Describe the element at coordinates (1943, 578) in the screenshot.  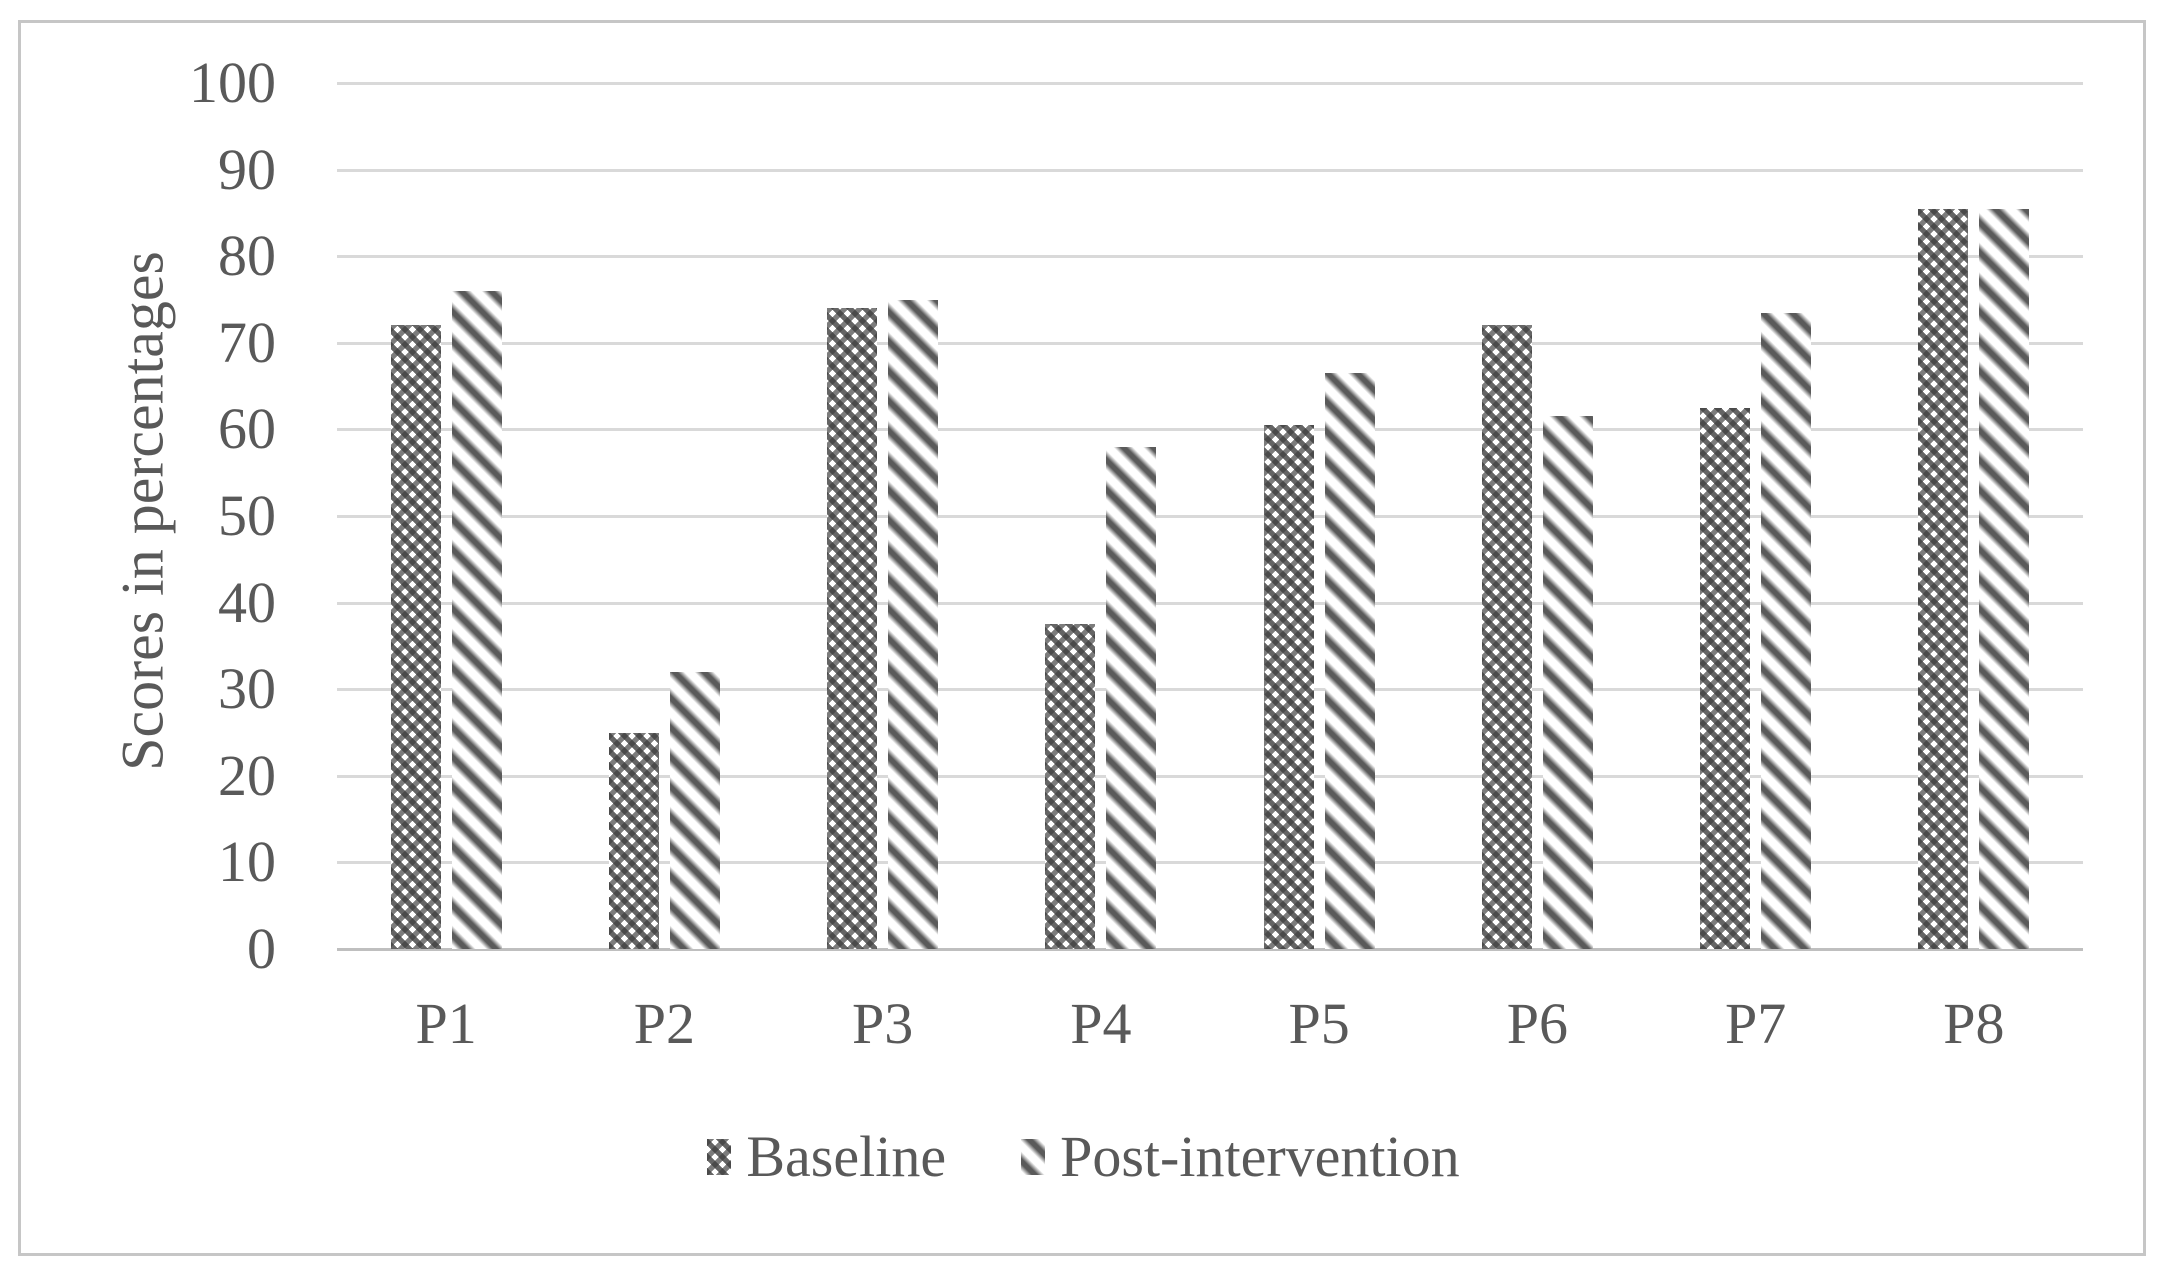
I see `bar-baseline-p8` at that location.